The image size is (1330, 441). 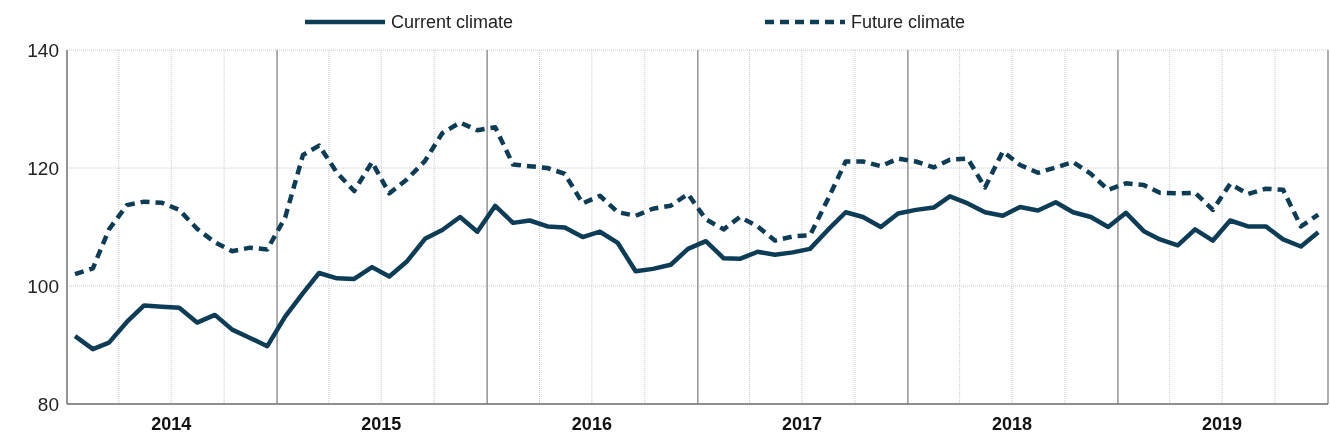 I want to click on y-tick-label: 80, so click(x=48, y=404).